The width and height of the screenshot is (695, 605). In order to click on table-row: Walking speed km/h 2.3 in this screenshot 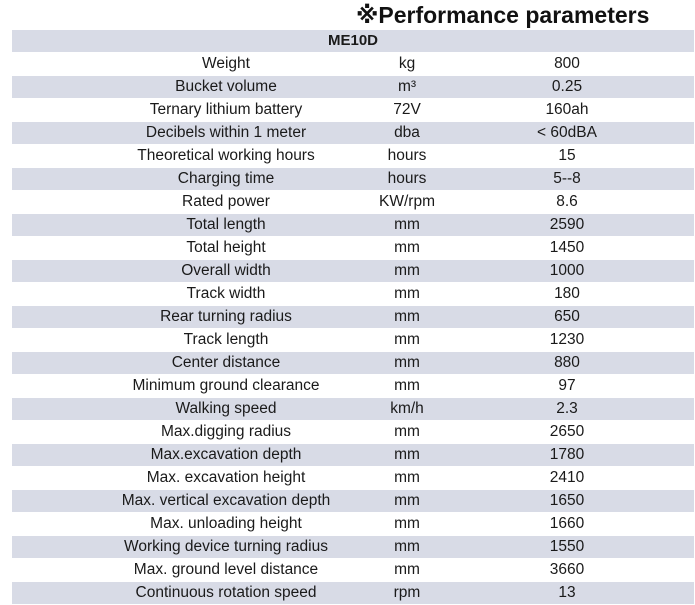, I will do `click(353, 409)`.